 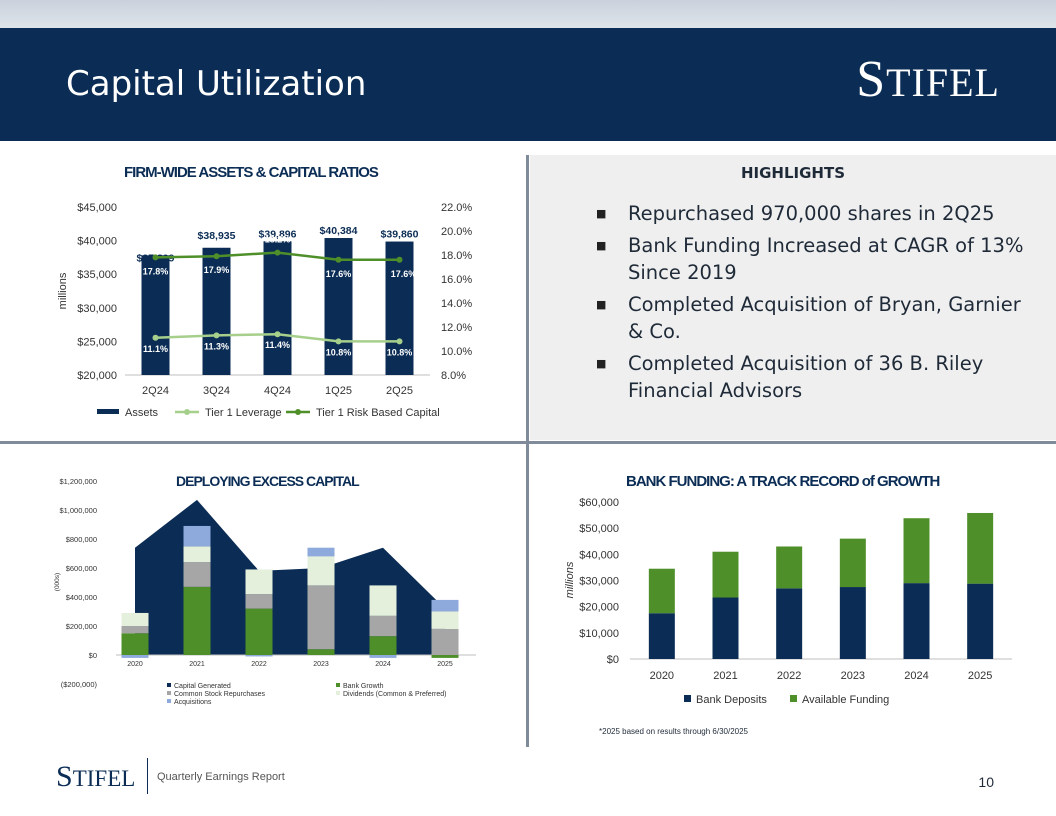 What do you see at coordinates (383, 664) in the screenshot?
I see `x-tick-label: 2024` at bounding box center [383, 664].